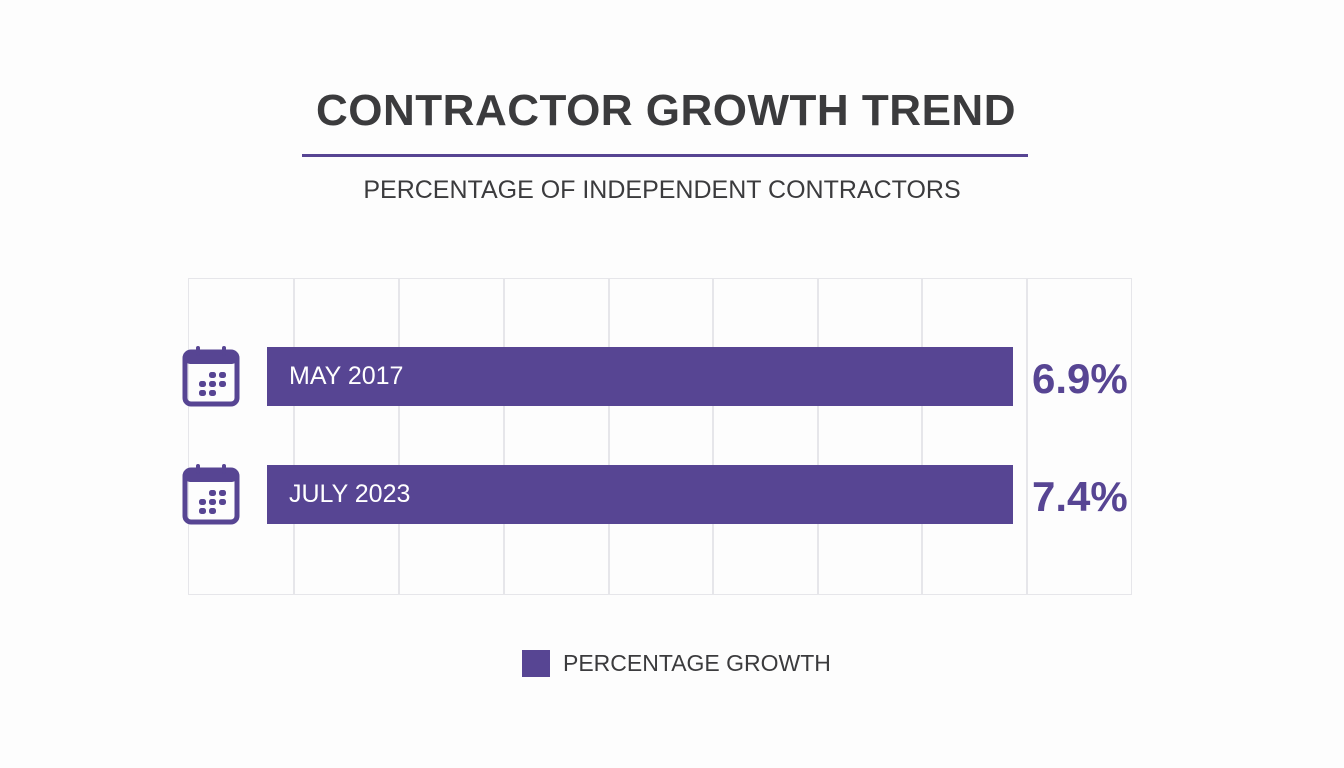 Image resolution: width=1344 pixels, height=768 pixels. What do you see at coordinates (346, 376) in the screenshot?
I see `category-label: MAY 2017` at bounding box center [346, 376].